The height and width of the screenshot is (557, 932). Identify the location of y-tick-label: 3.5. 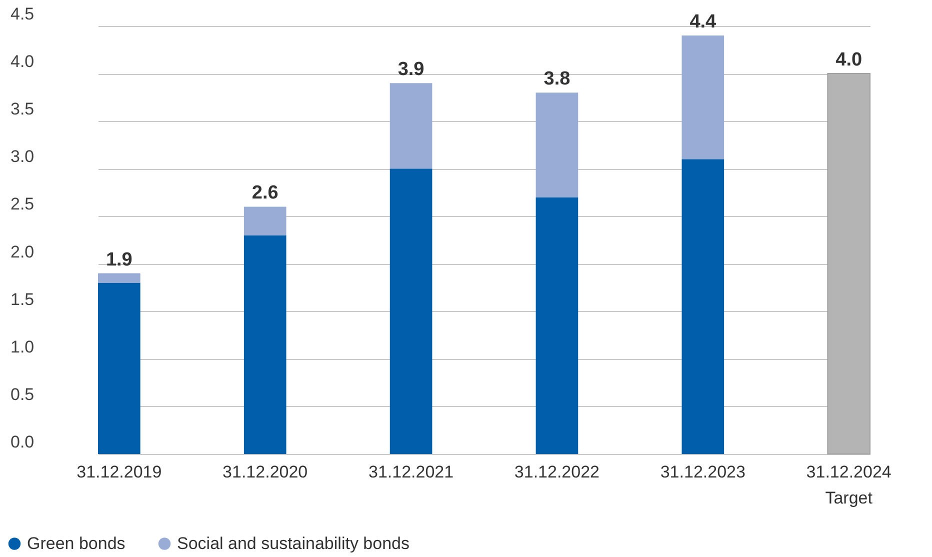
(22, 109).